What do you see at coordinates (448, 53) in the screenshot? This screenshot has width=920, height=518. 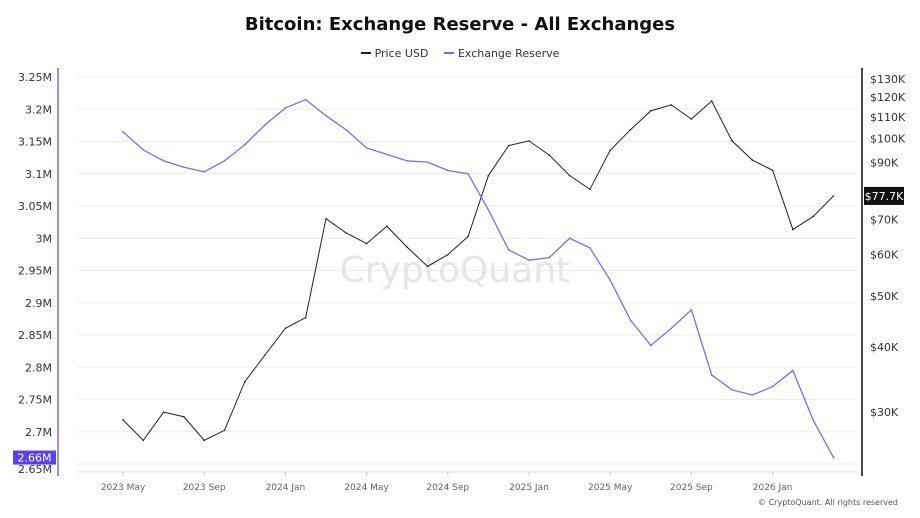 I see `legend-swatch-reserve` at bounding box center [448, 53].